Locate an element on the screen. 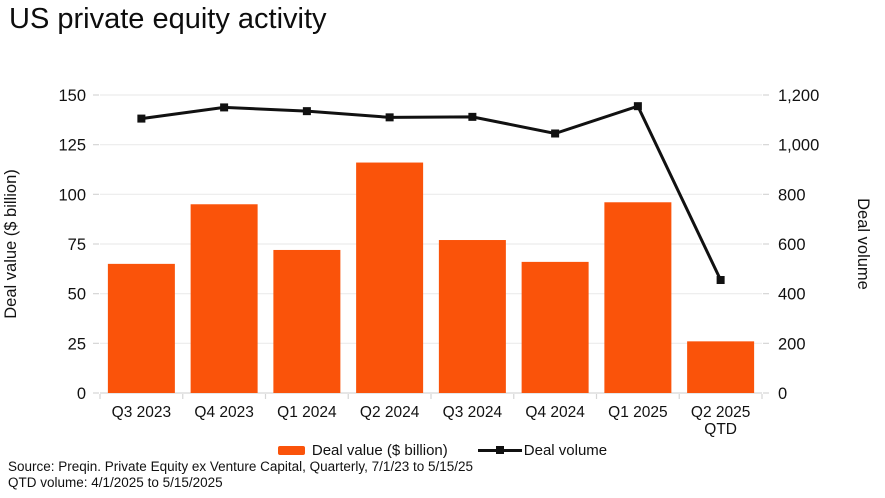 The height and width of the screenshot is (498, 885). line-marker-q1-2025 is located at coordinates (637, 106).